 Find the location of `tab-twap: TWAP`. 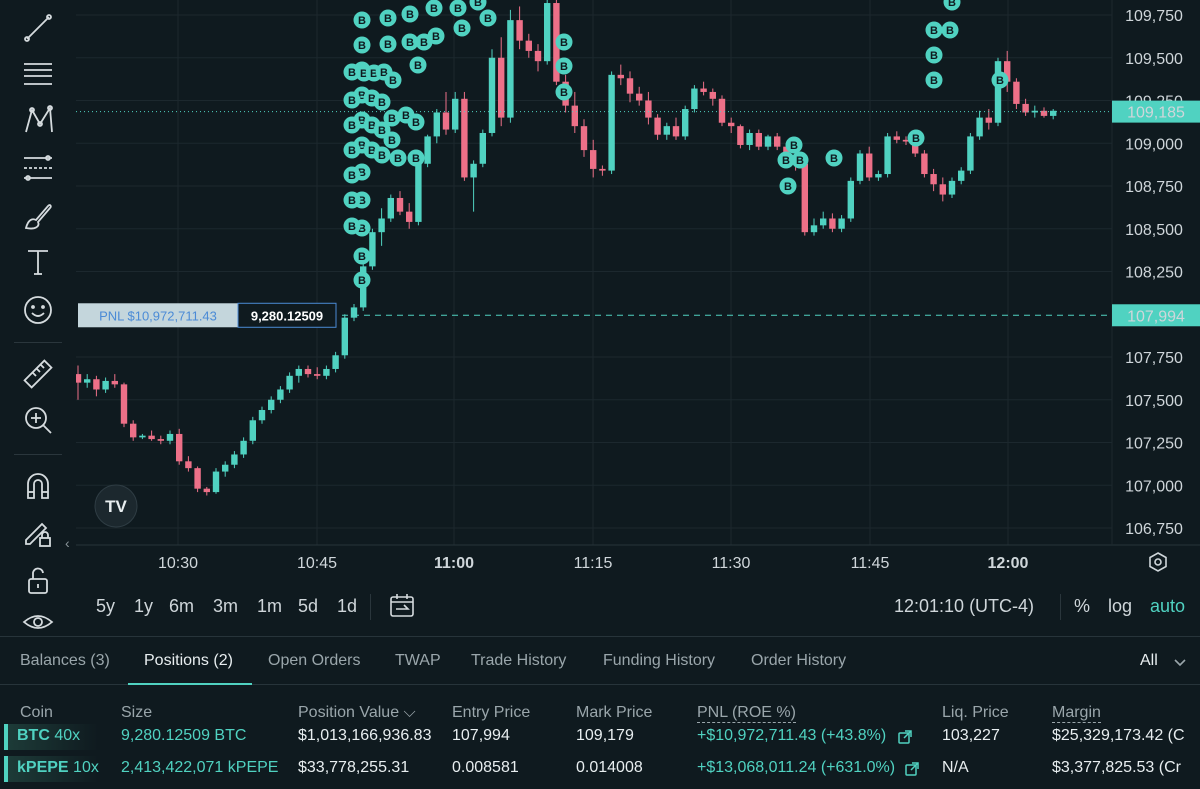

tab-twap: TWAP is located at coordinates (418, 660).